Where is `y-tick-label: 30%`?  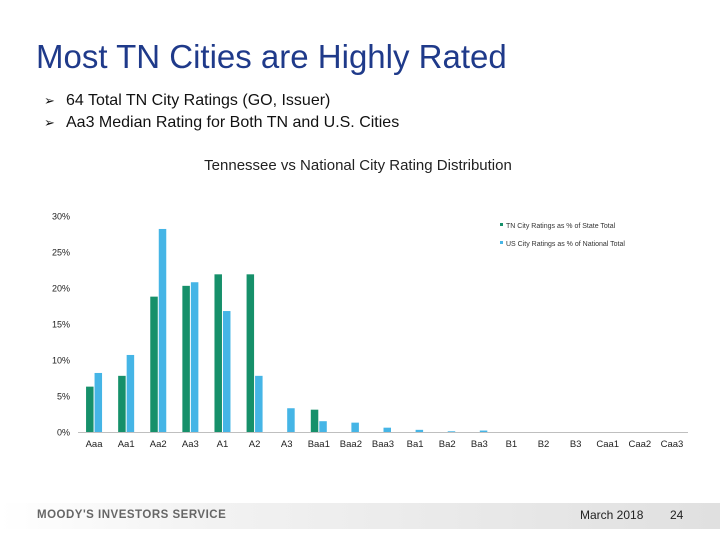 y-tick-label: 30% is located at coordinates (61, 217).